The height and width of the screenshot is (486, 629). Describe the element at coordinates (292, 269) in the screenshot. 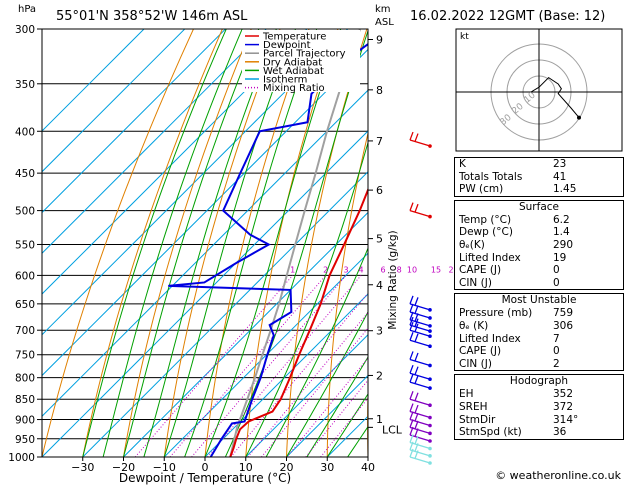

I see `mixing-ratio-label: 1` at that location.